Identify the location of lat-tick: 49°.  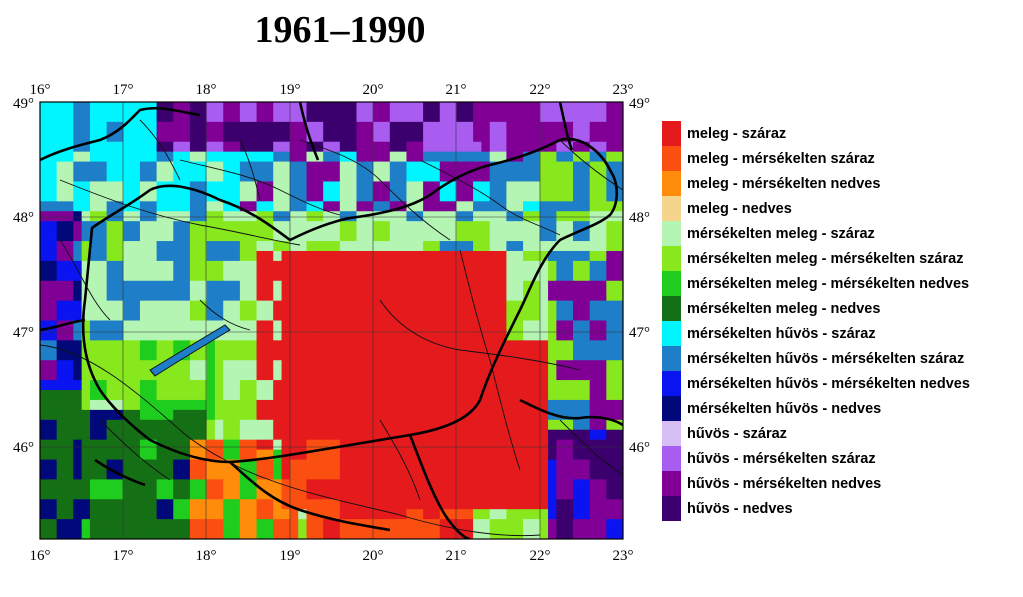
(23, 104).